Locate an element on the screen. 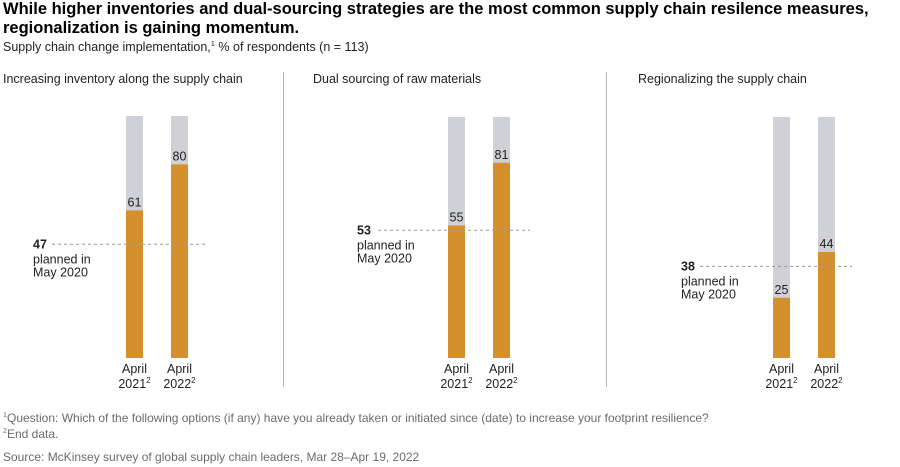 This screenshot has width=900, height=467. data-label: 81 is located at coordinates (502, 155).